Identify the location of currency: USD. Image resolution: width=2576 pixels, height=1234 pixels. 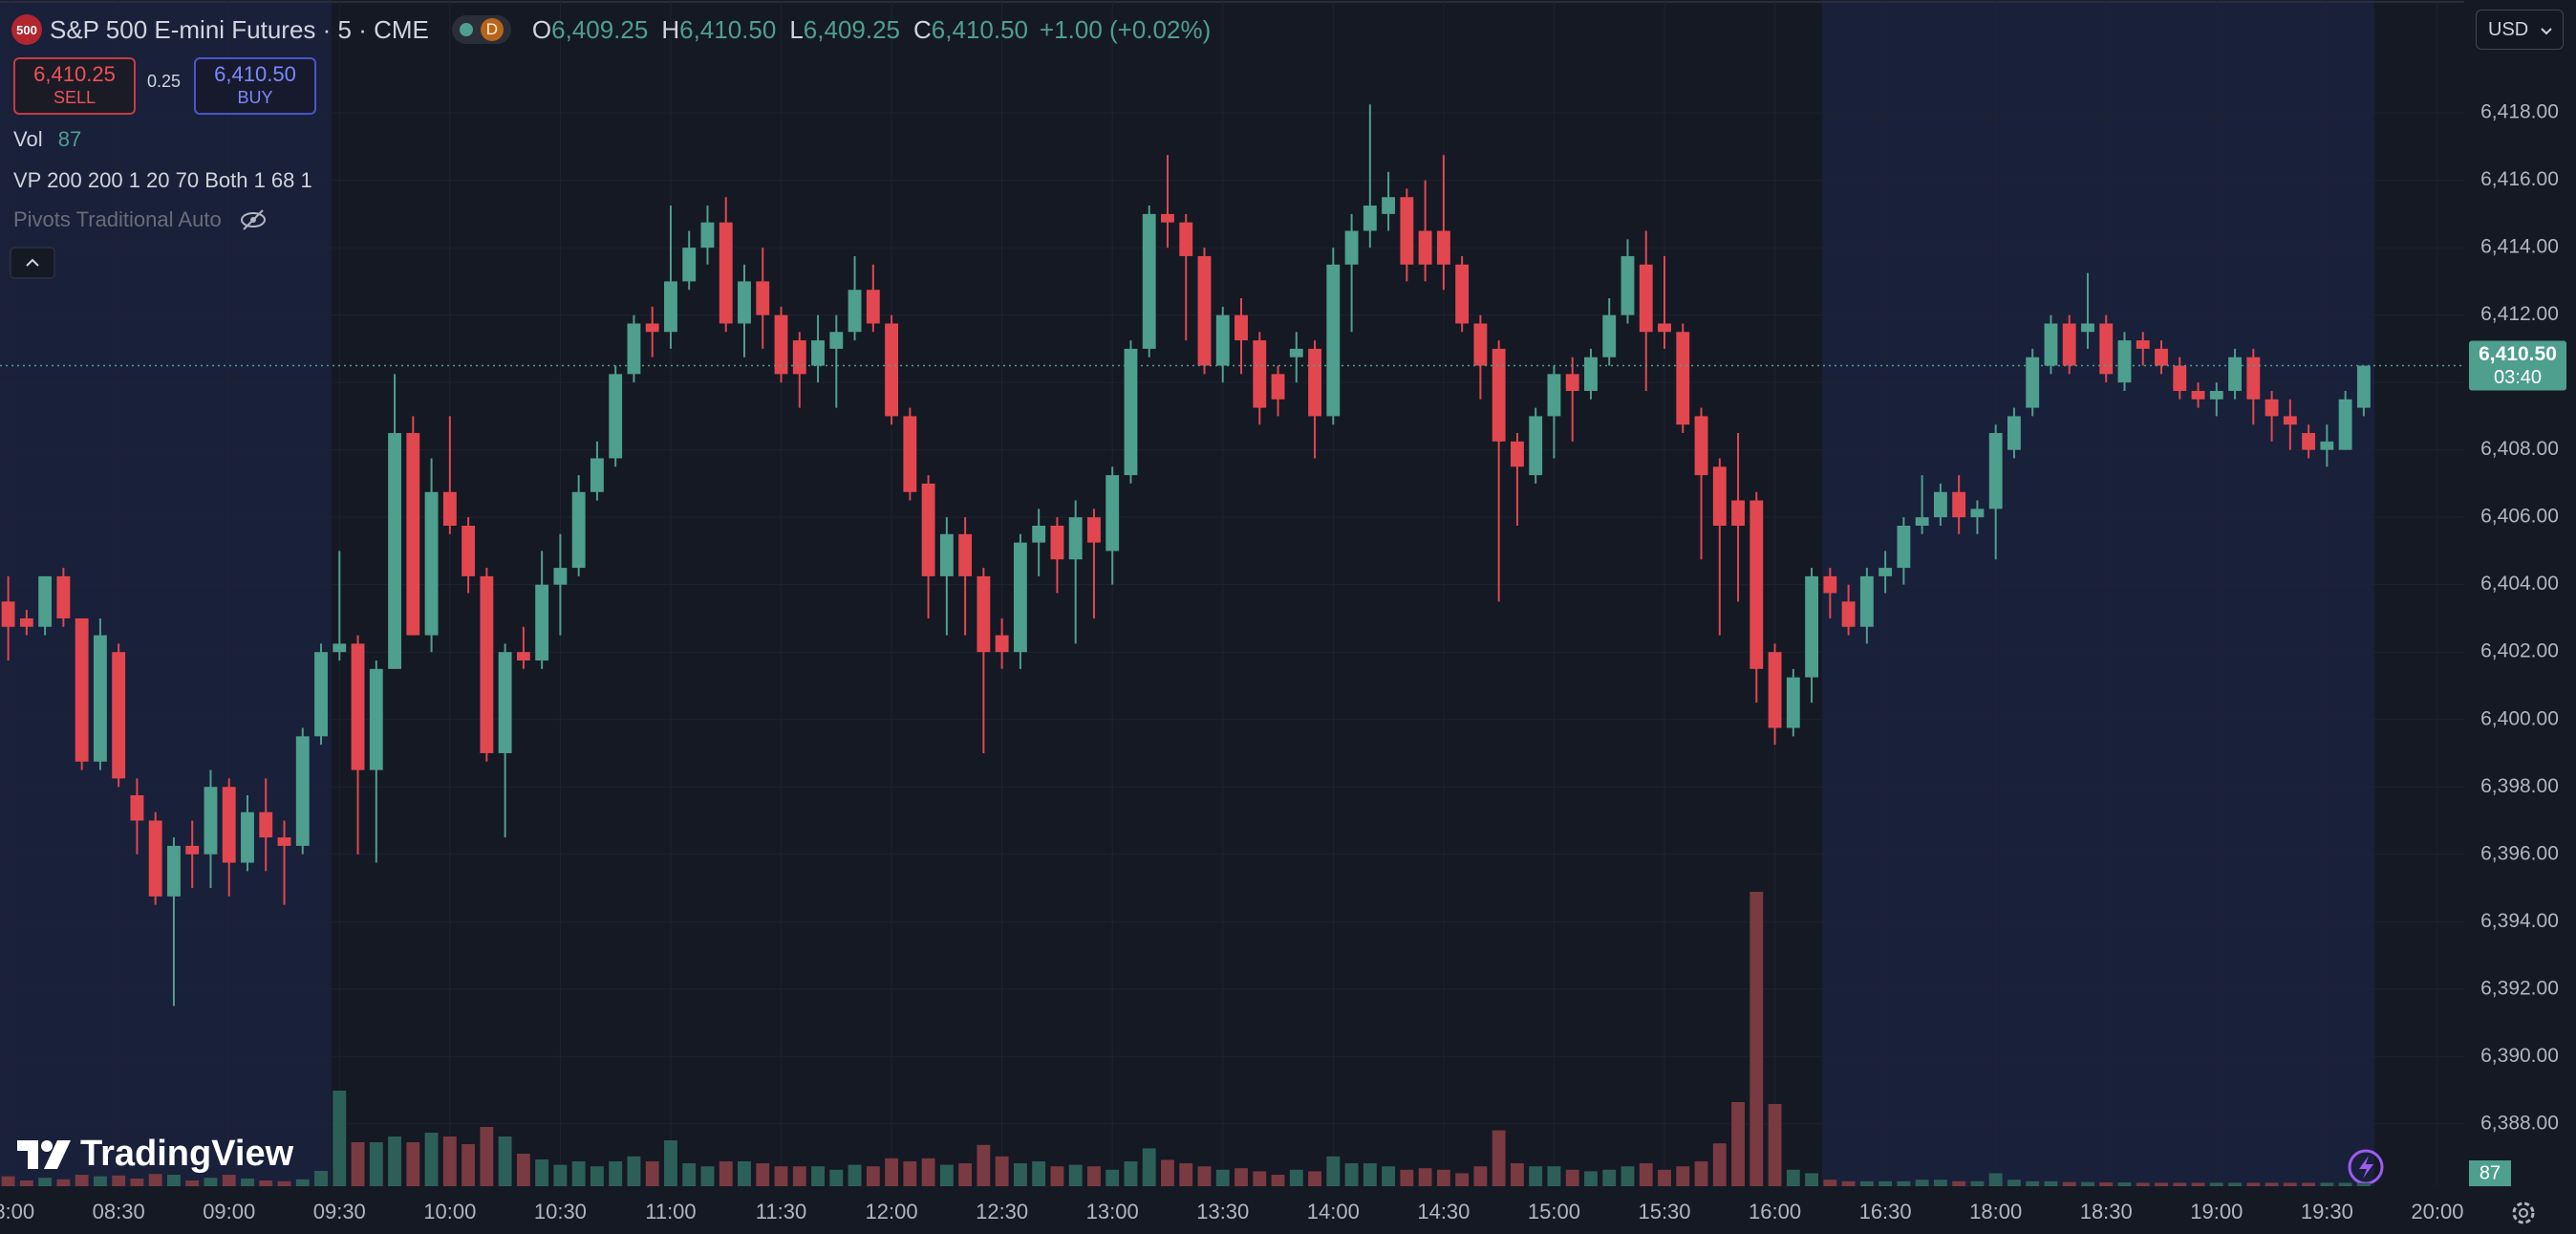
(2508, 29).